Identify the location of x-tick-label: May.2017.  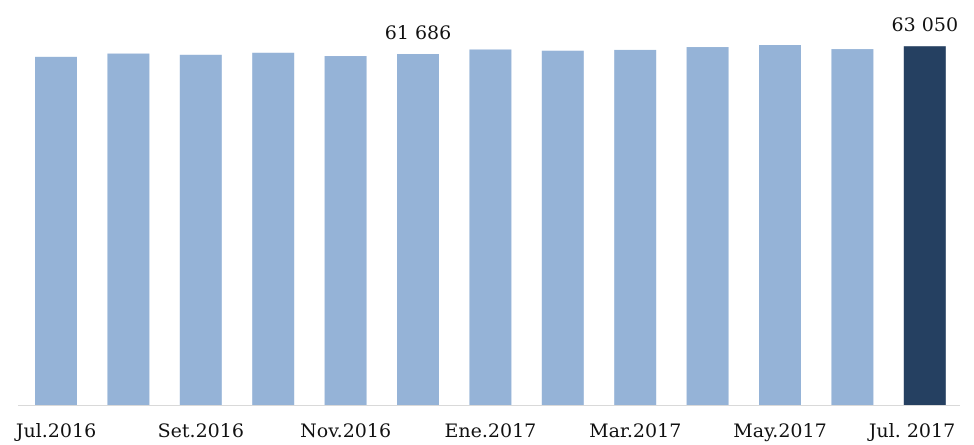
(779, 431).